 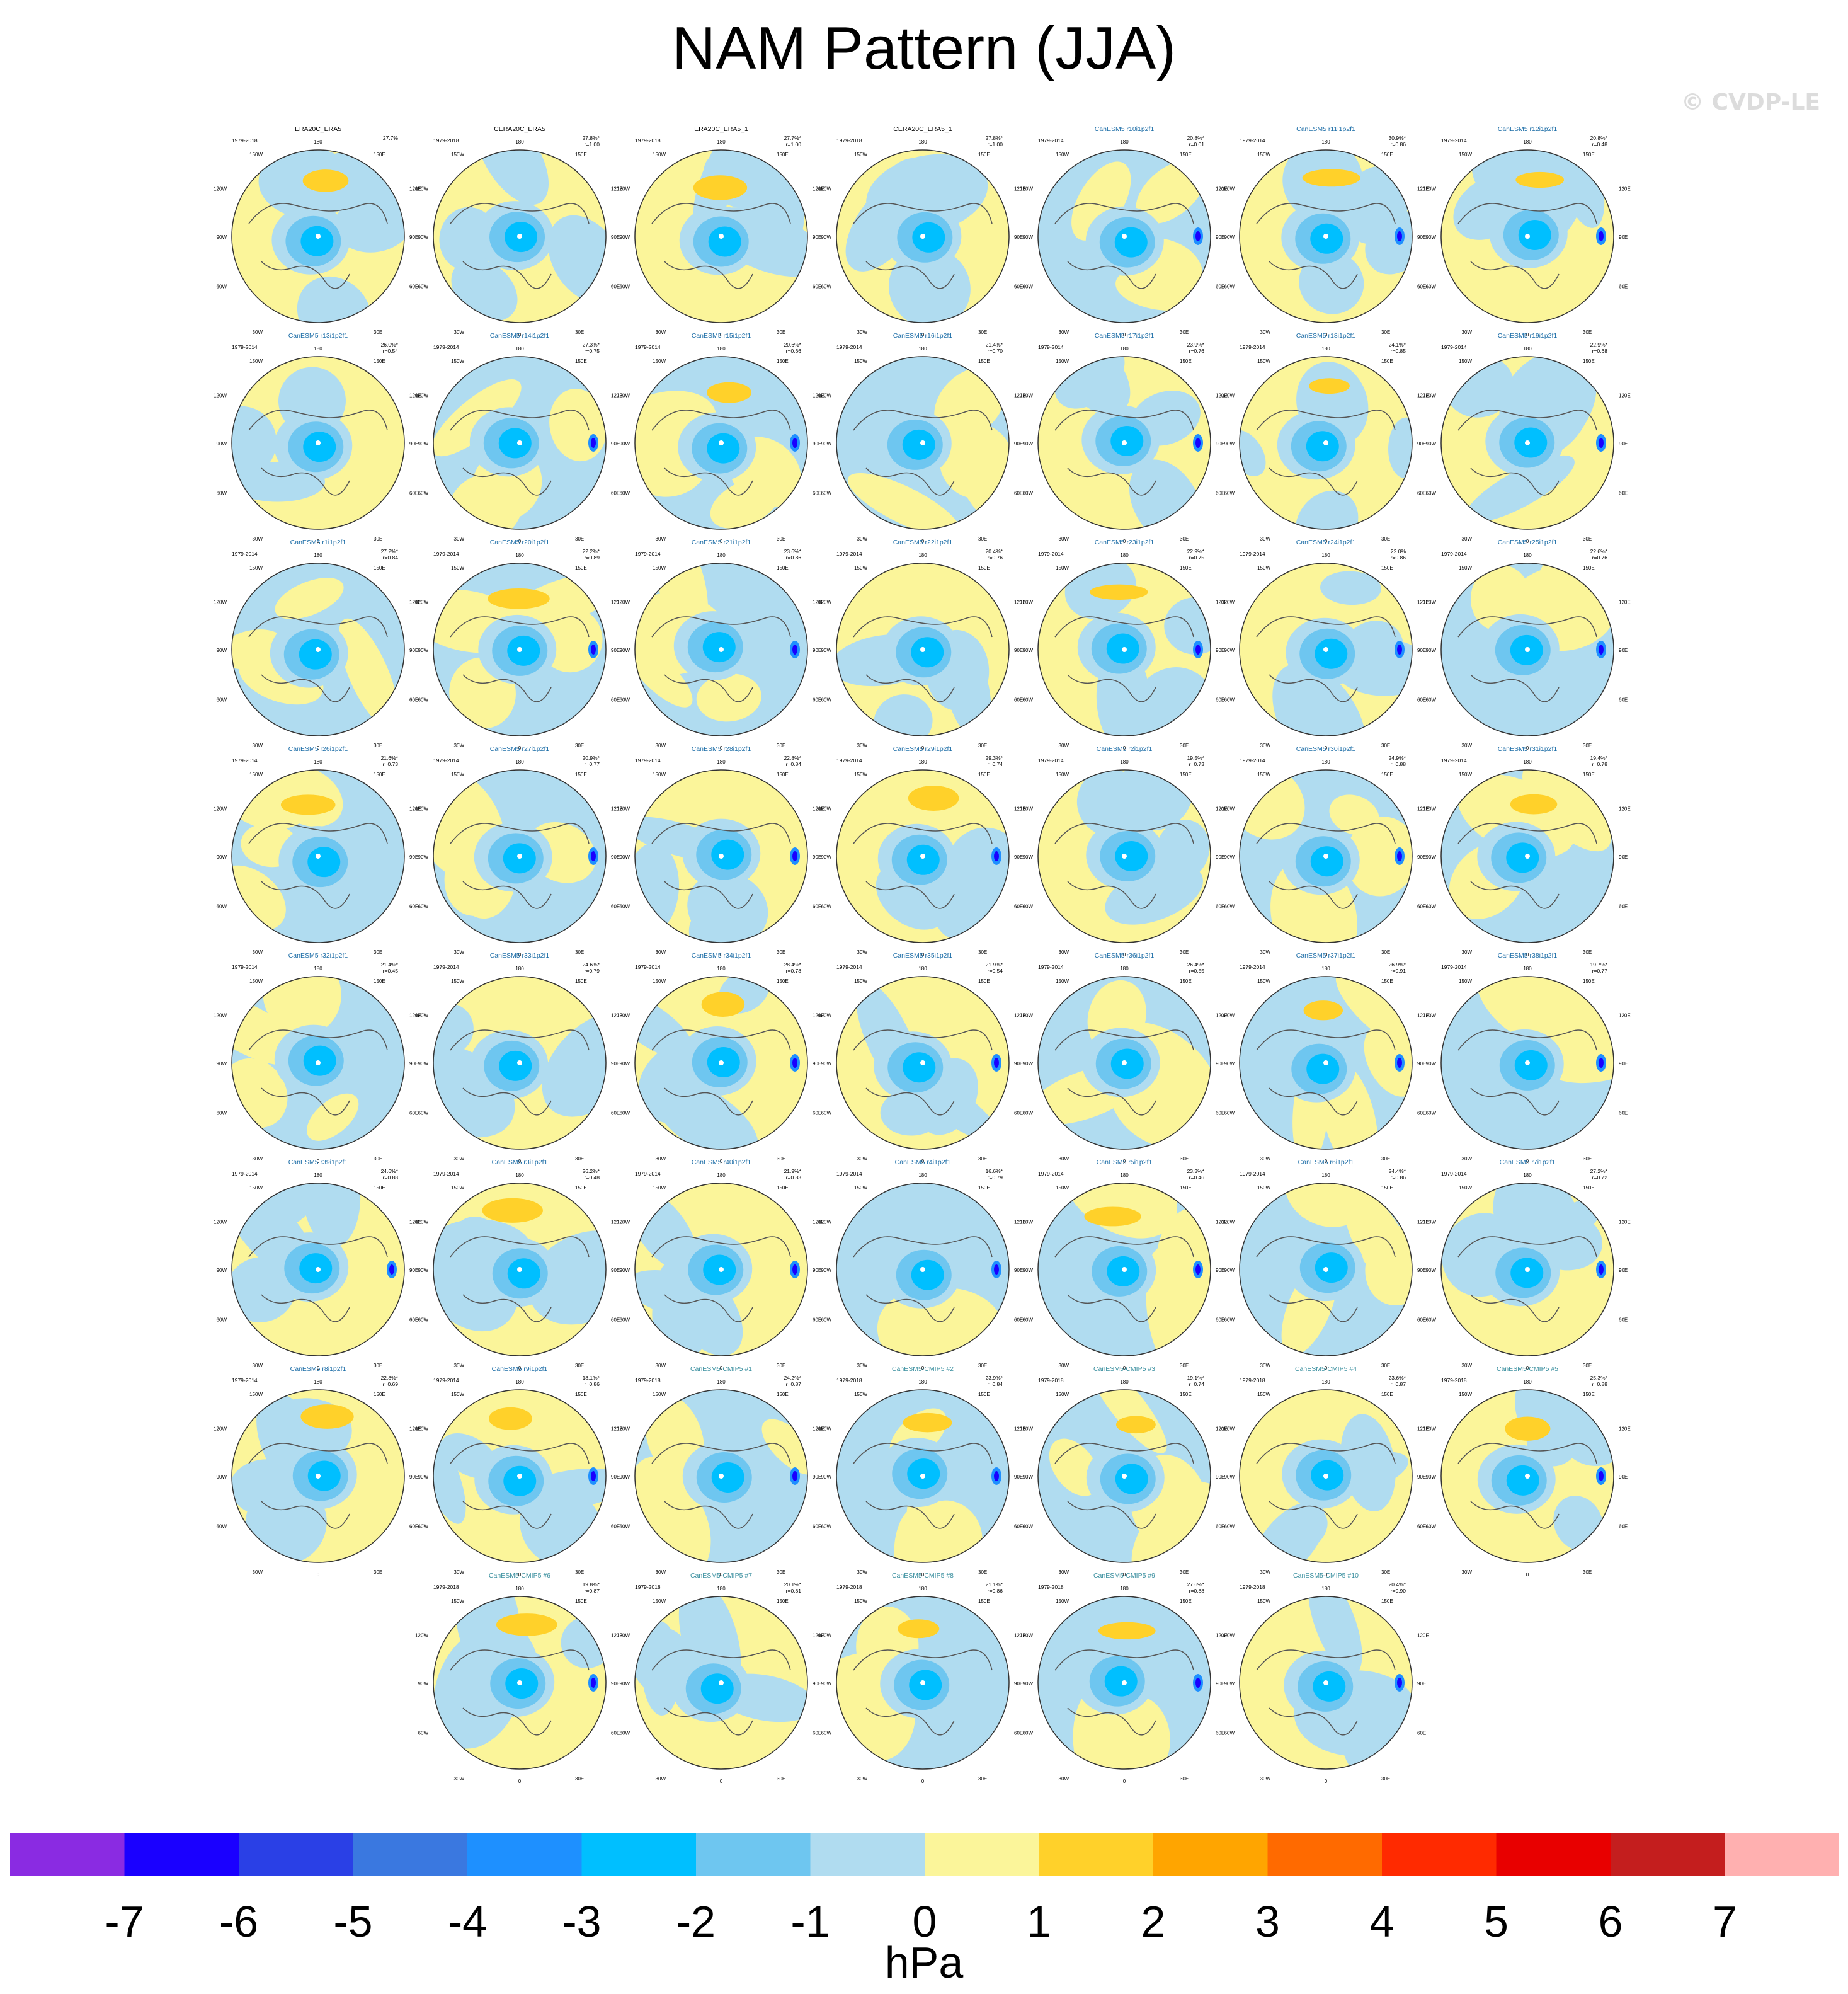 I want to click on panel-correlation: r=0.76, so click(x=1600, y=557).